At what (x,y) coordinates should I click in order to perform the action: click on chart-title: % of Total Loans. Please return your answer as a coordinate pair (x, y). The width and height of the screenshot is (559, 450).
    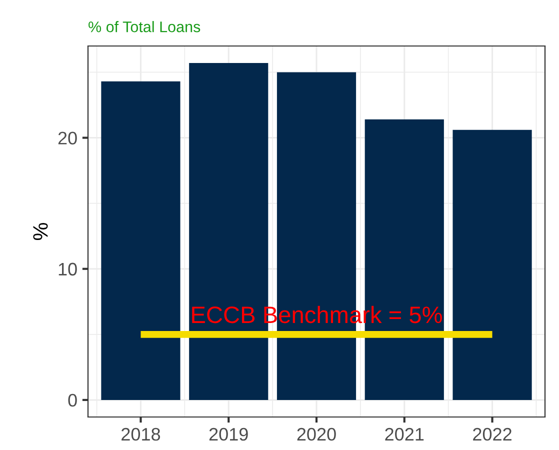
    Looking at the image, I should click on (144, 26).